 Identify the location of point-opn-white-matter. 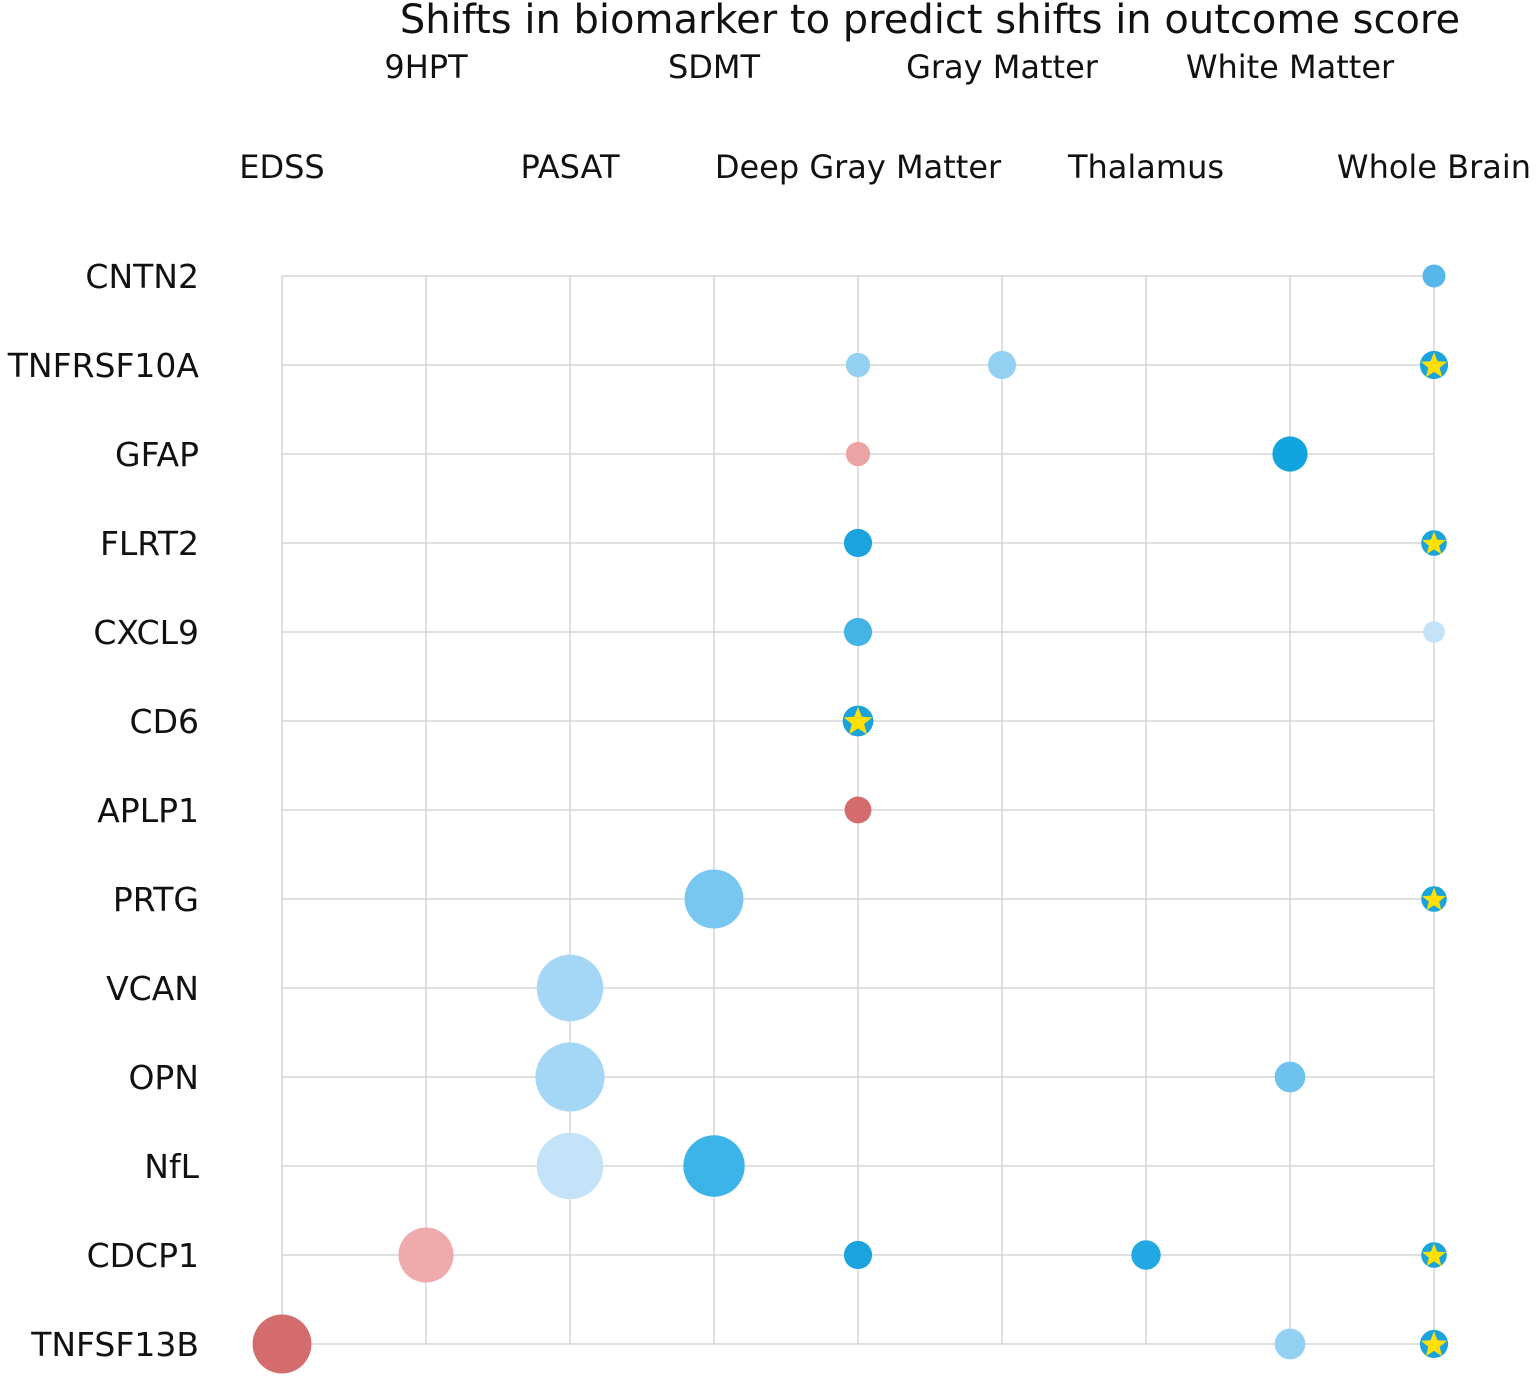
(1290, 1077).